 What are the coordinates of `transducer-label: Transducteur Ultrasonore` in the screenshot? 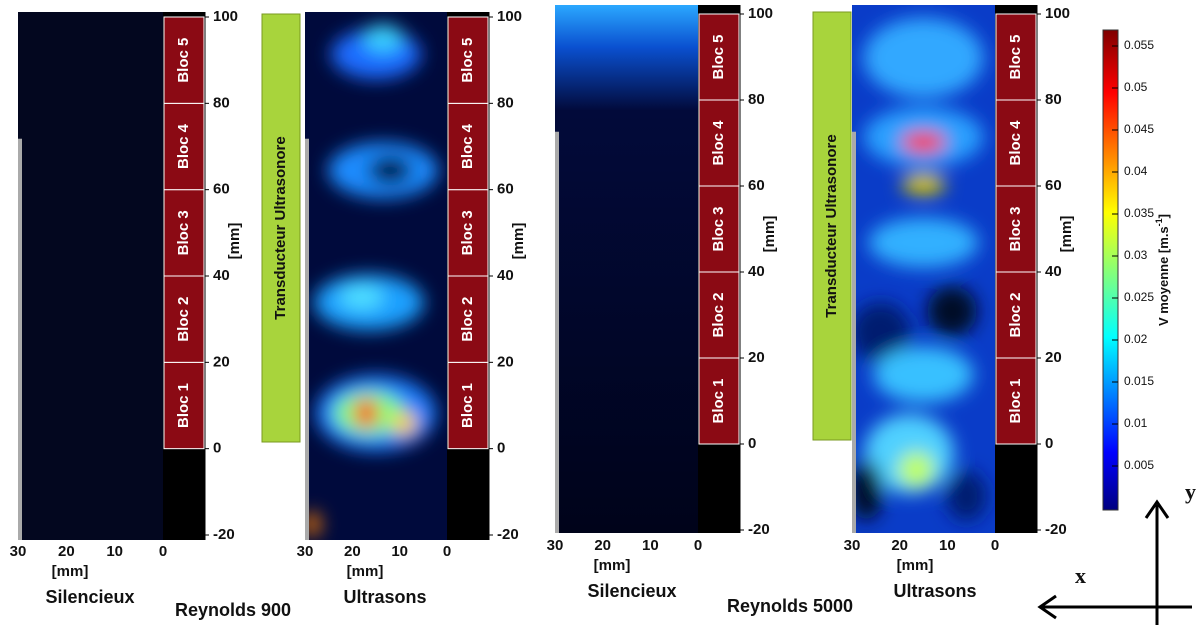 It's located at (280, 227).